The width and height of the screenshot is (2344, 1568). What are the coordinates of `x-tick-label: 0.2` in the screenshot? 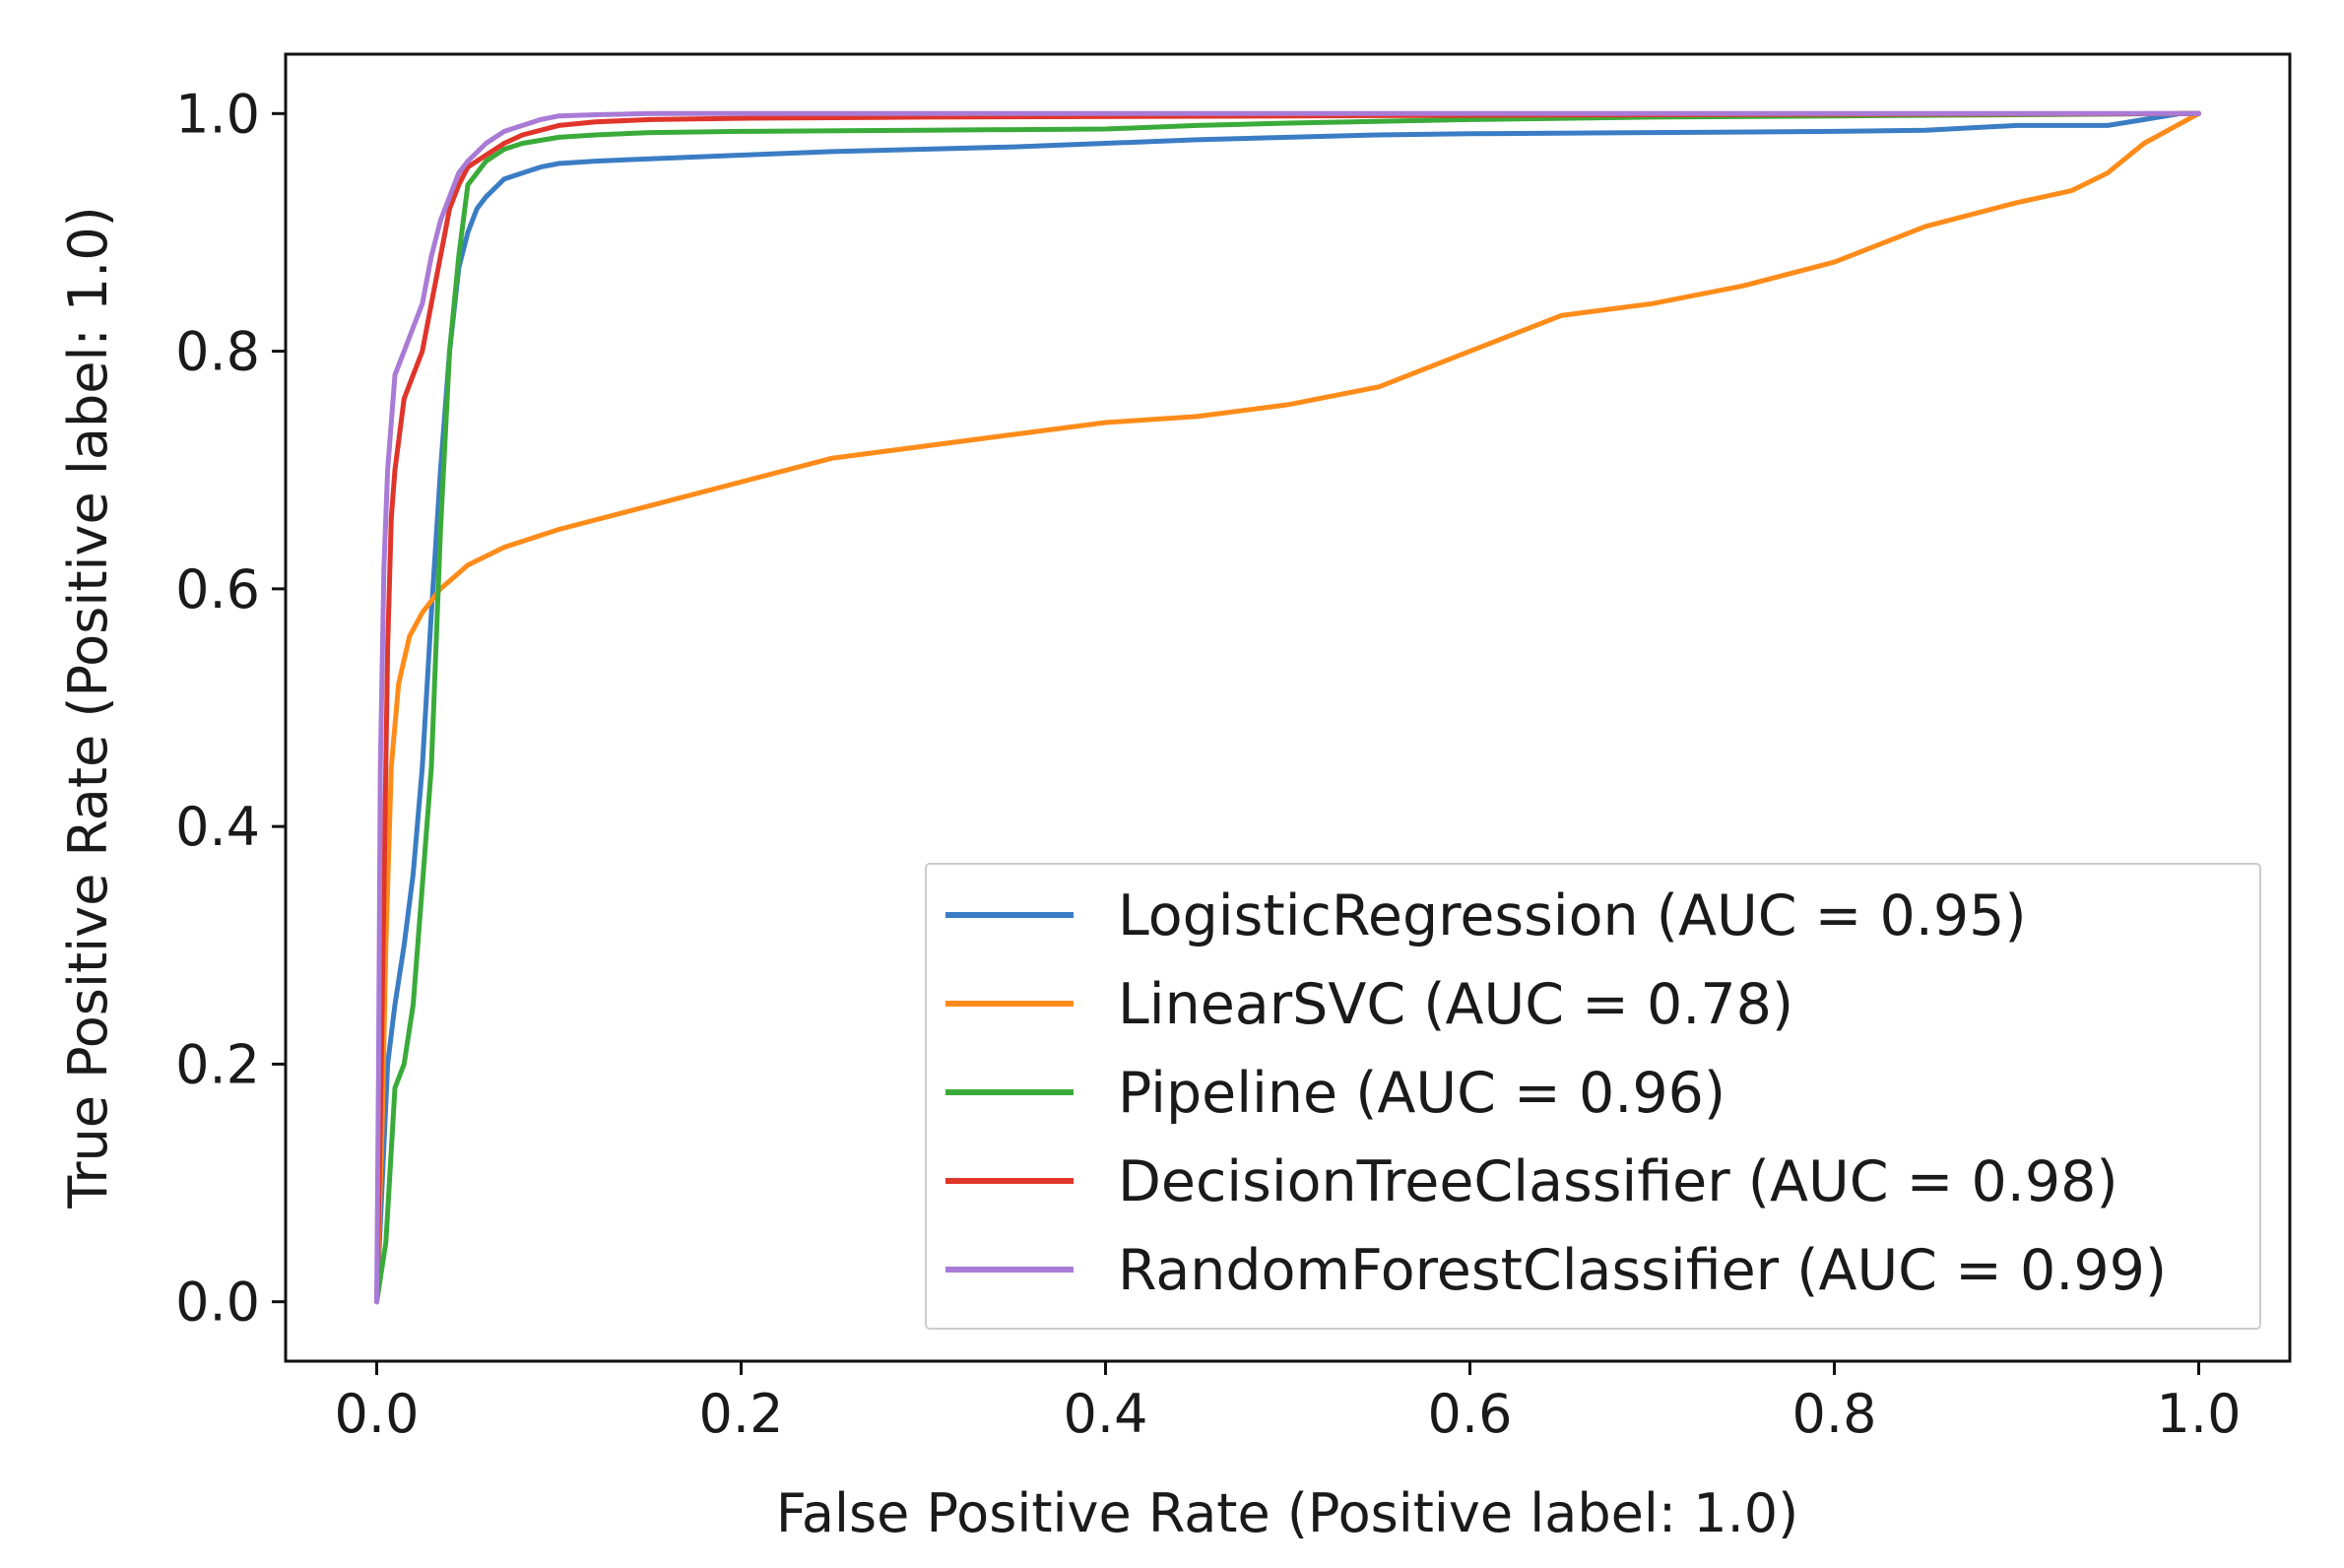 It's located at (741, 1414).